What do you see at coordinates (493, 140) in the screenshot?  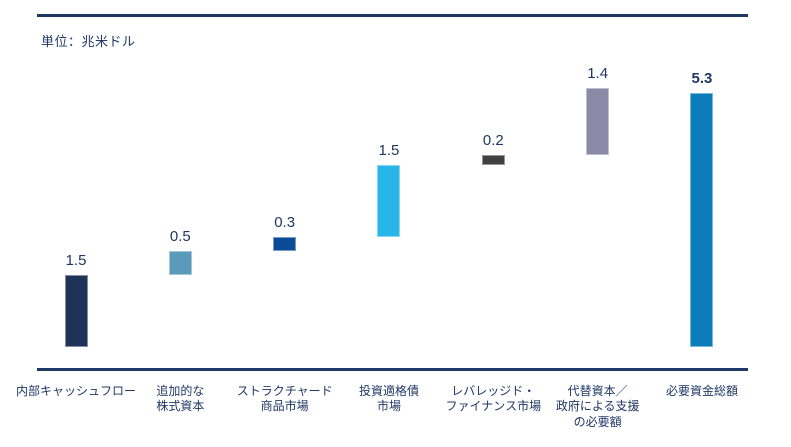 I see `bar-value-label: 0.2` at bounding box center [493, 140].